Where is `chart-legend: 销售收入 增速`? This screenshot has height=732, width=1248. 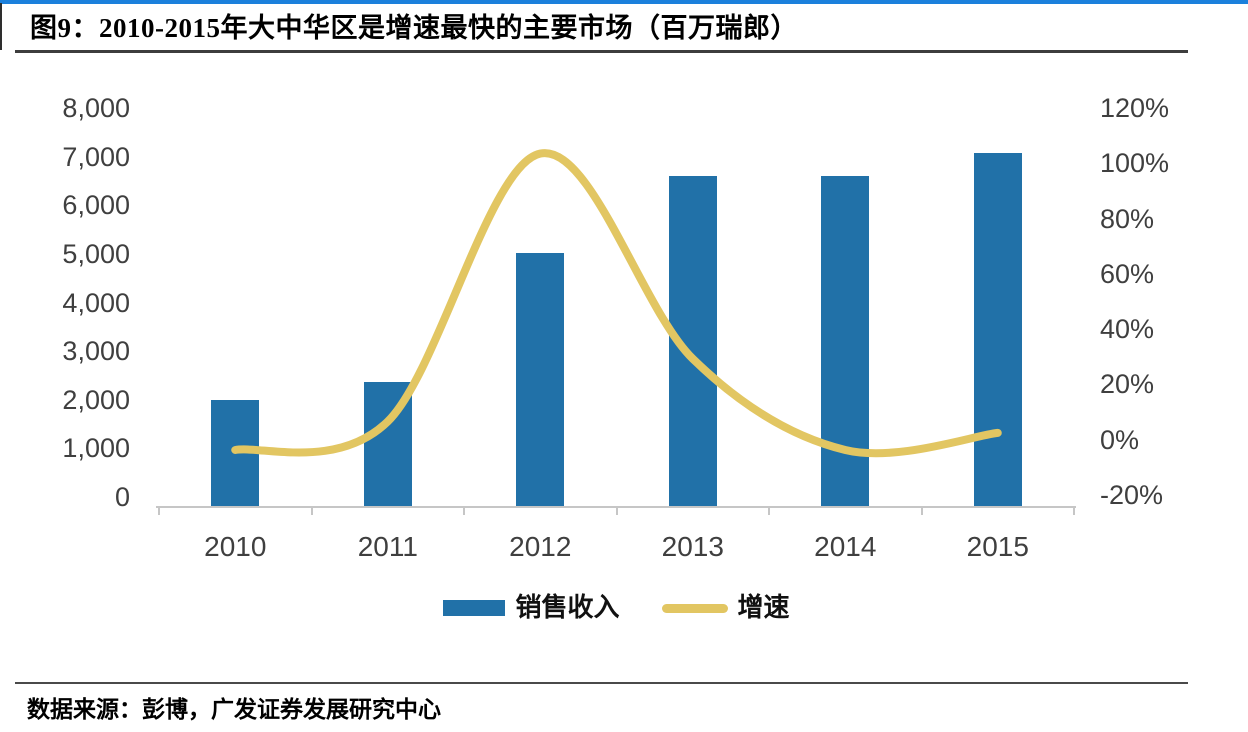
chart-legend: 销售收入 增速 is located at coordinates (616, 608).